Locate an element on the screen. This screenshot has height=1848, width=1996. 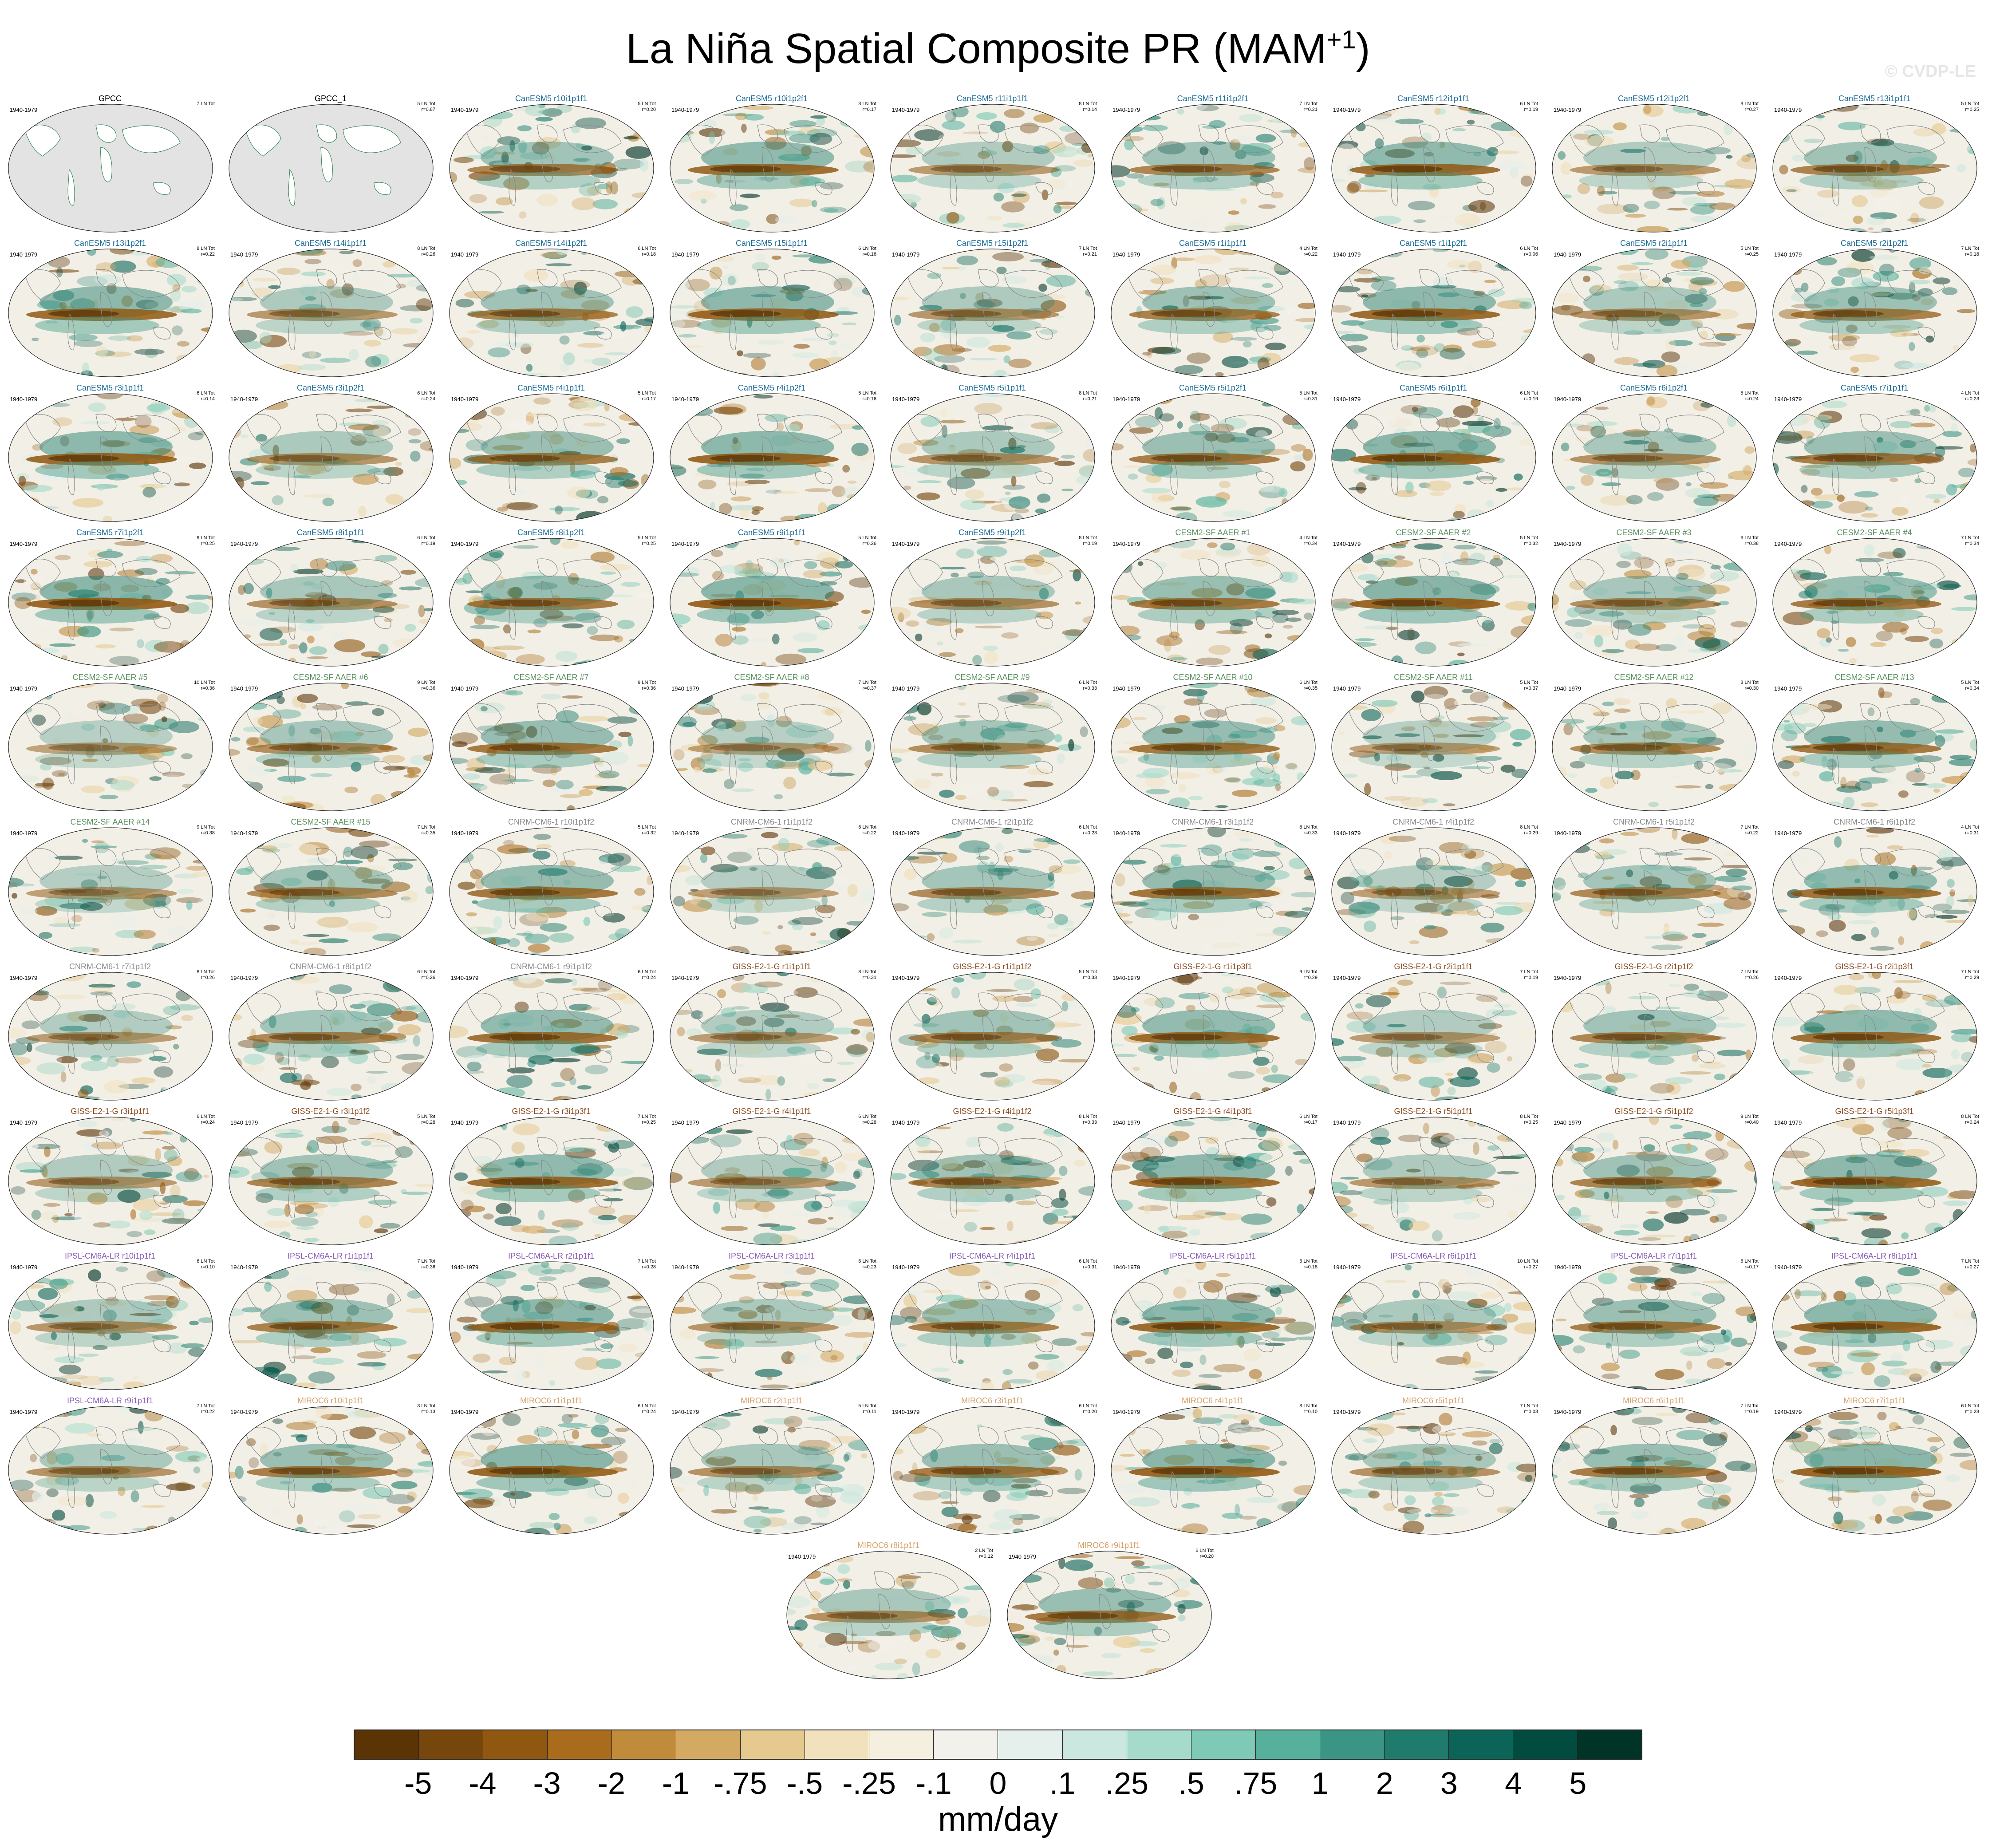
panel-stats: 8 LN Tot r=0.30 is located at coordinates (1749, 685).